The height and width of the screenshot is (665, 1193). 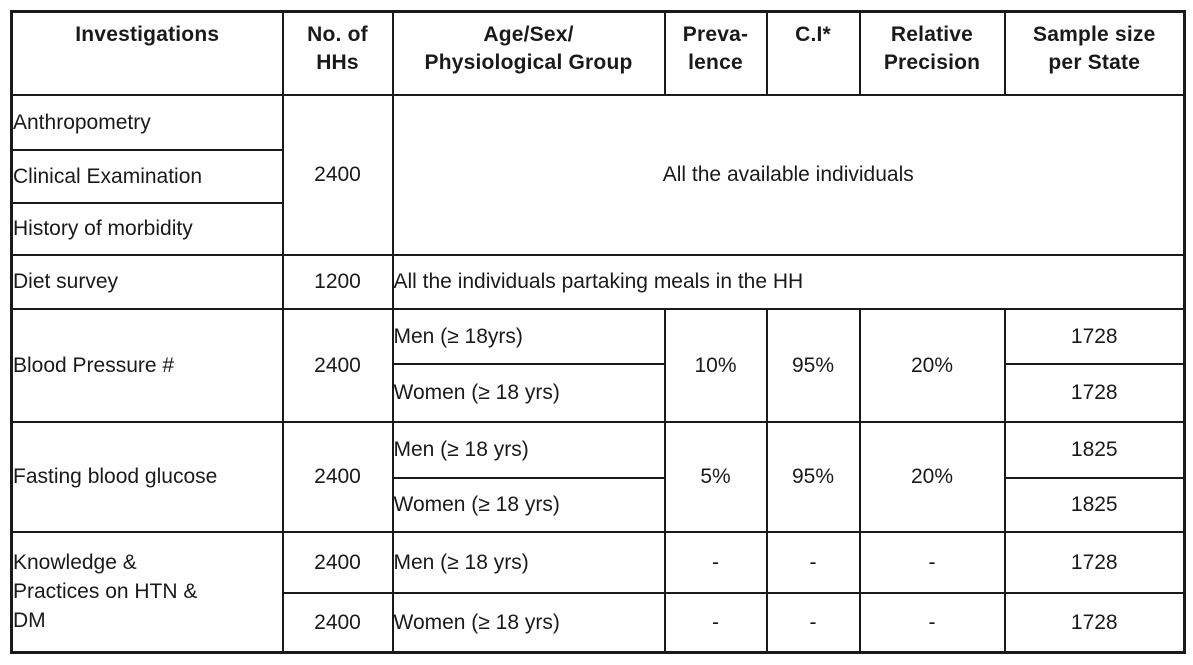 What do you see at coordinates (1094, 392) in the screenshot?
I see `cell-sample-blood-pressure-women: 1728` at bounding box center [1094, 392].